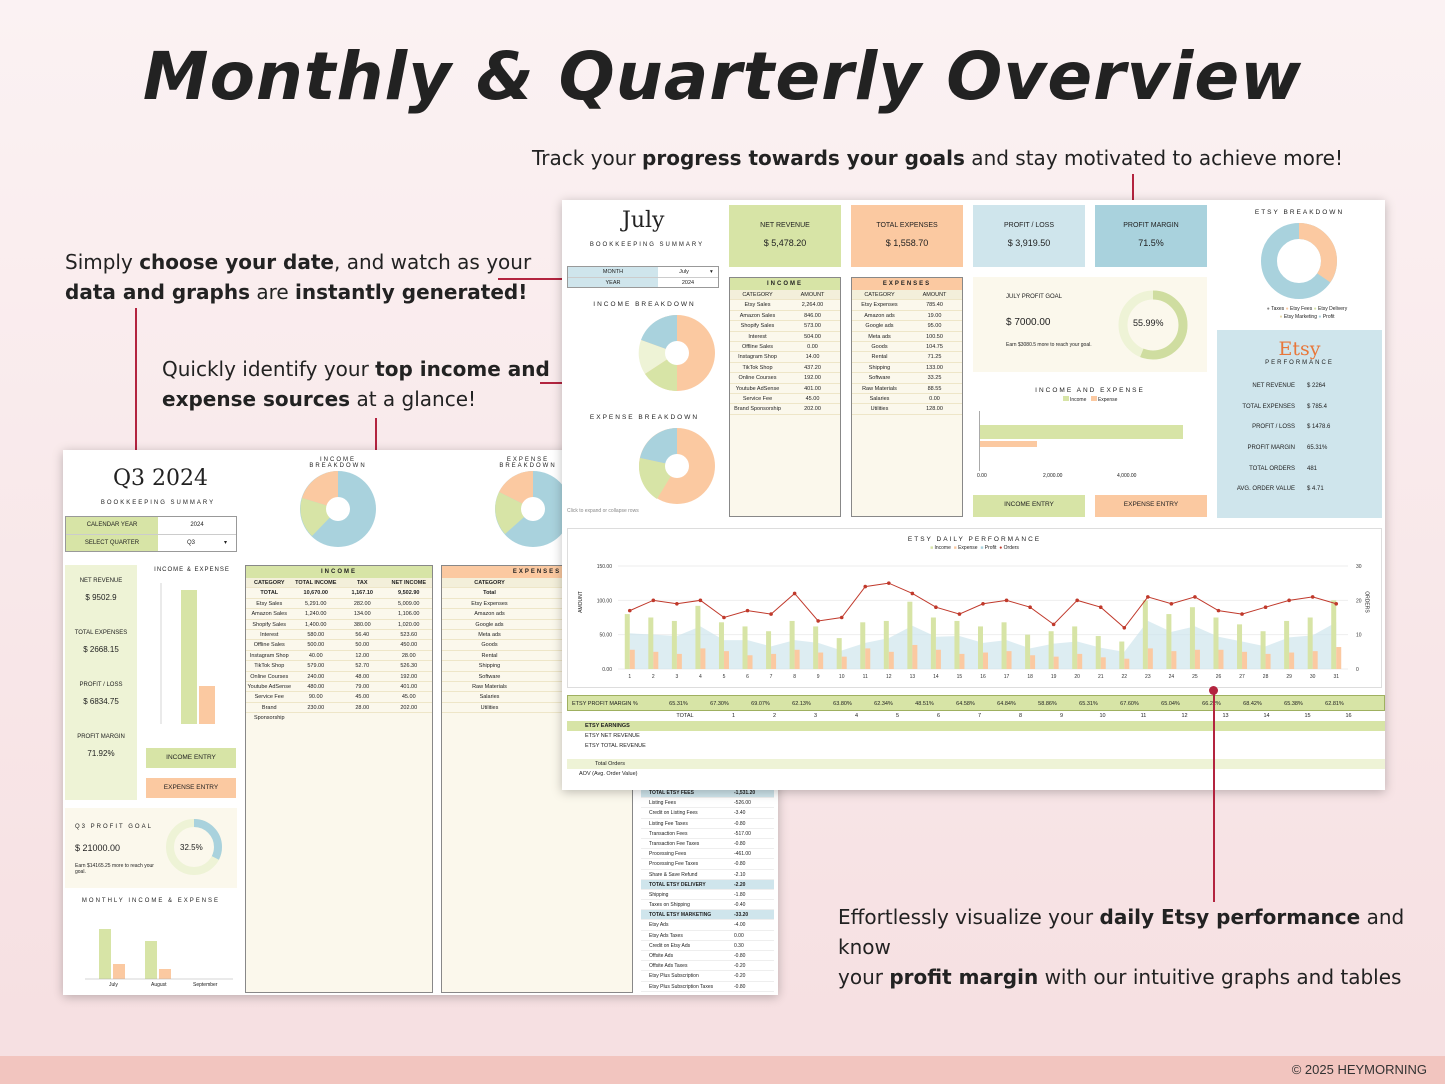  I want to click on cell-category: TikTok Shop, so click(757, 367).